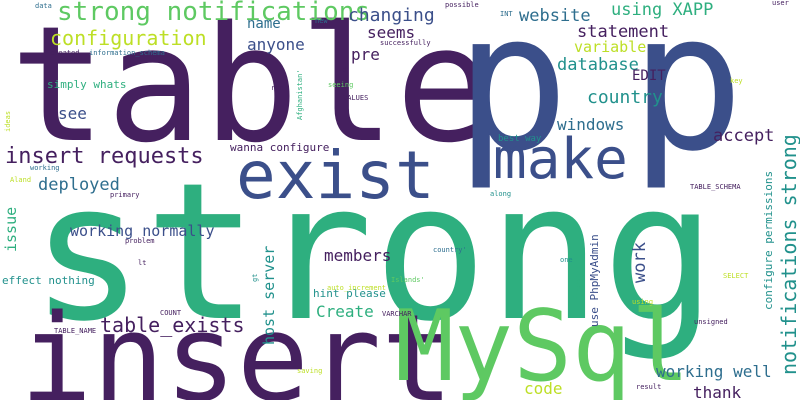 Image resolution: width=800 pixels, height=400 pixels. What do you see at coordinates (736, 81) in the screenshot?
I see `word-key: key` at bounding box center [736, 81].